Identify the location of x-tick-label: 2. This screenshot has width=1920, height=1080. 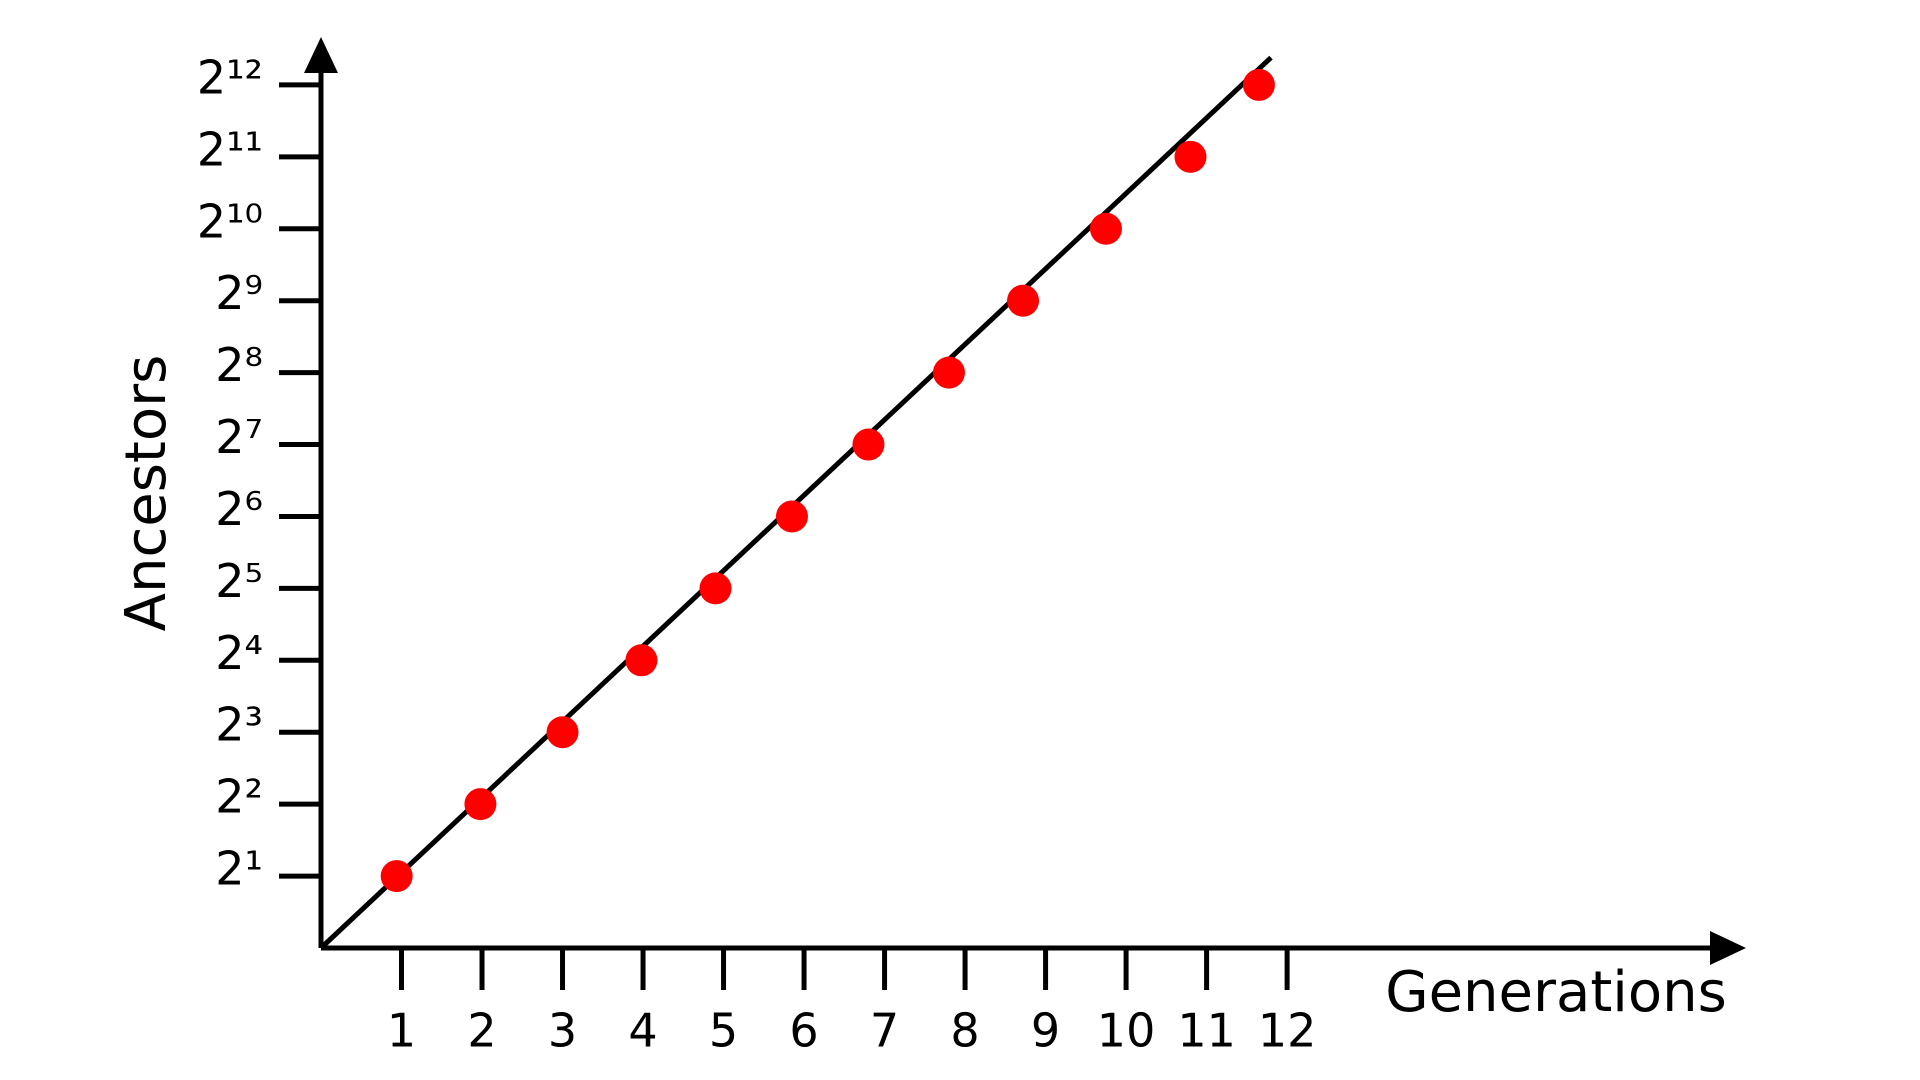
(481, 1031).